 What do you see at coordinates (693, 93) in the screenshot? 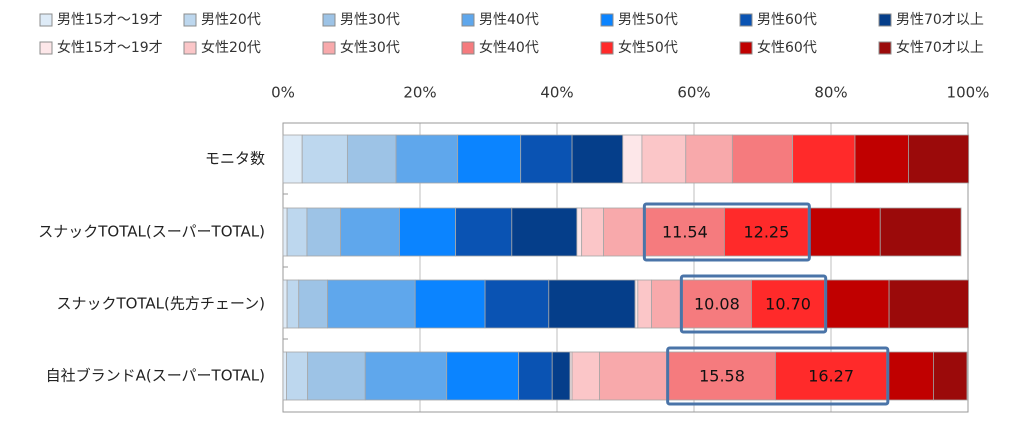
I see `x-tick-label-60: 60%` at bounding box center [693, 93].